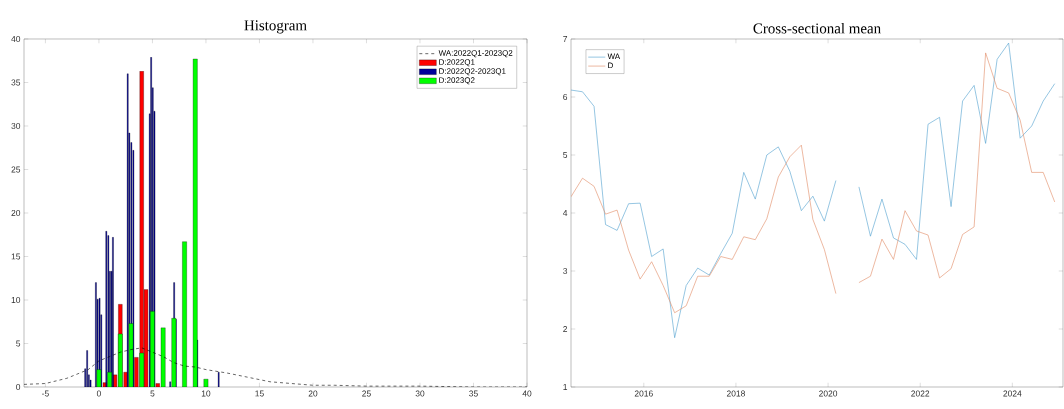  I want to click on y-tick-label: 25, so click(16, 169).